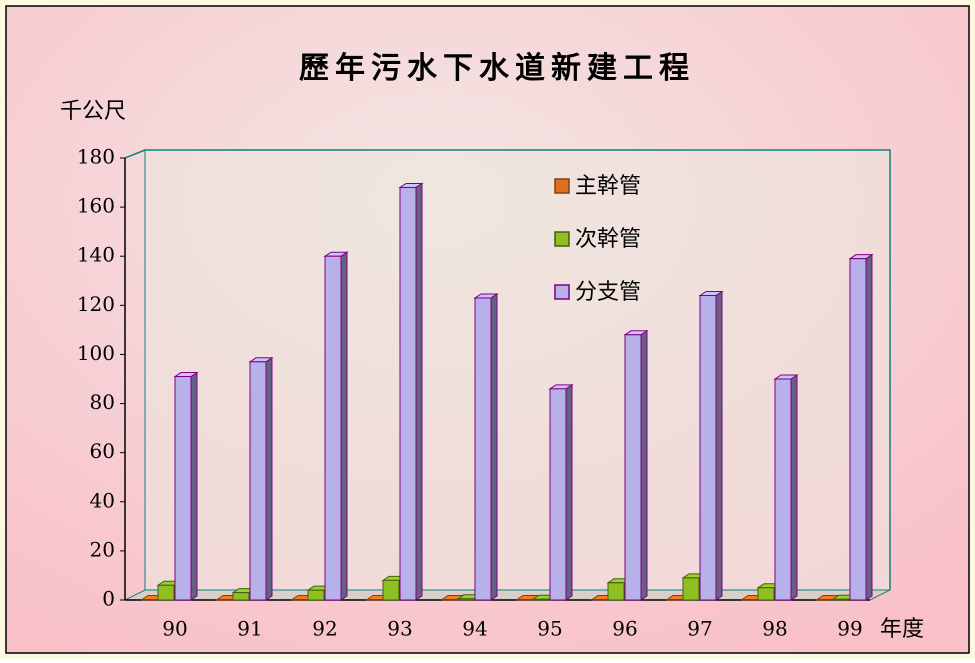 The image size is (975, 663). I want to click on x-axis-label: 年度, so click(902, 629).